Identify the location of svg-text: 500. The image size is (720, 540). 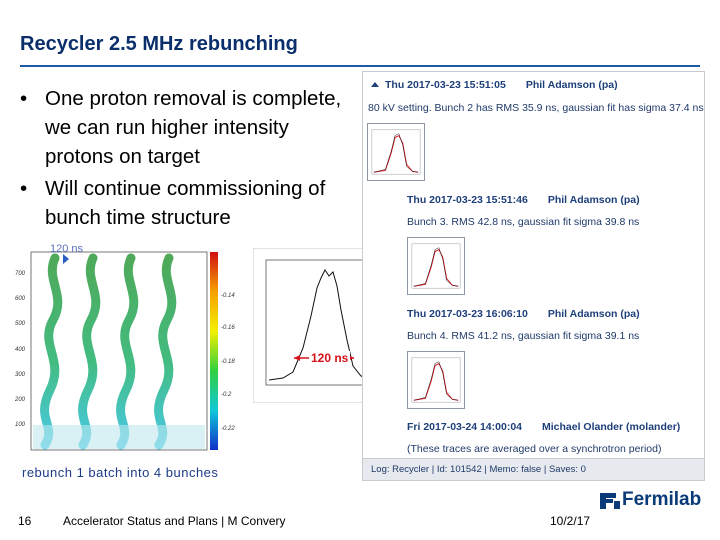
(20, 324).